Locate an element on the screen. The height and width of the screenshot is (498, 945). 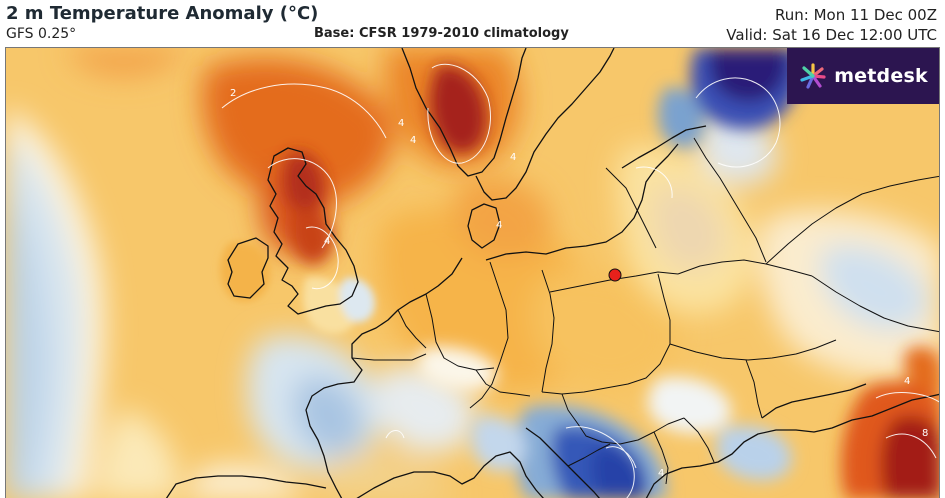
run-time-label: Run: Mon 11 Dec 00Z is located at coordinates (856, 15).